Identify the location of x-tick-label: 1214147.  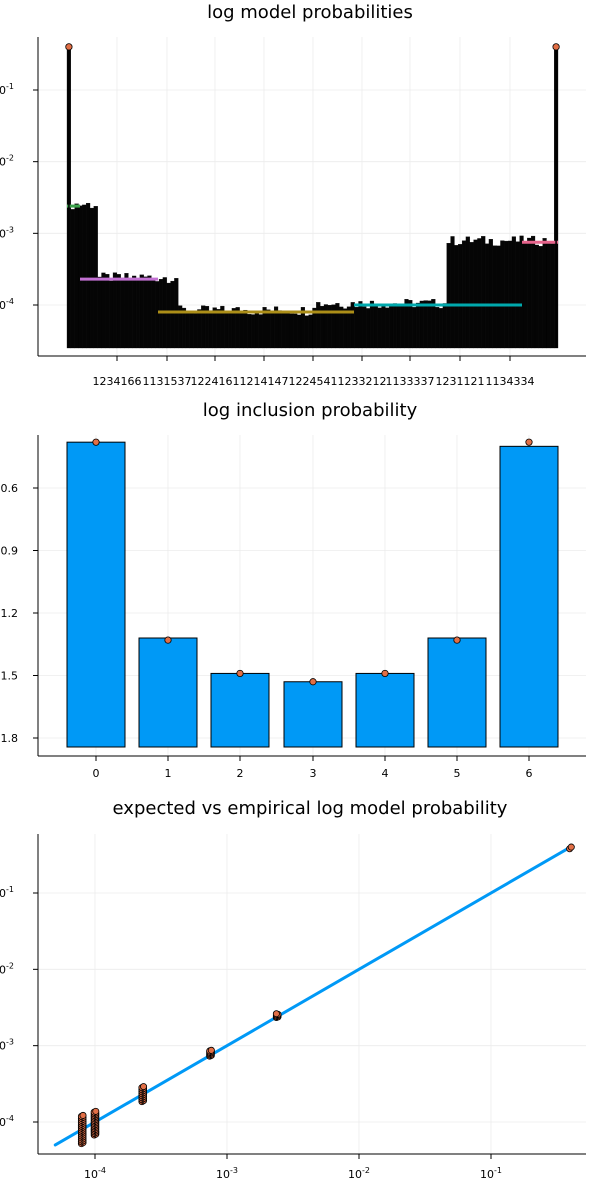
(264, 381).